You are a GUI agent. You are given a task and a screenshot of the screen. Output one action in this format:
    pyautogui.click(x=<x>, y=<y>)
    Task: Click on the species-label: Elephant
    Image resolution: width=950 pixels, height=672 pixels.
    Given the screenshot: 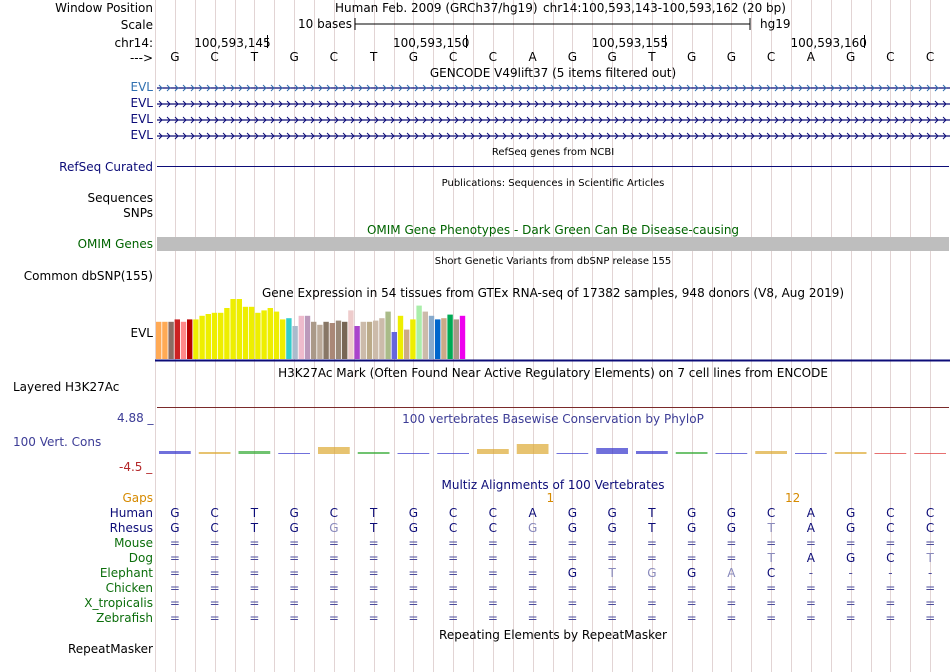 What is the action you would take?
    pyautogui.click(x=126, y=573)
    